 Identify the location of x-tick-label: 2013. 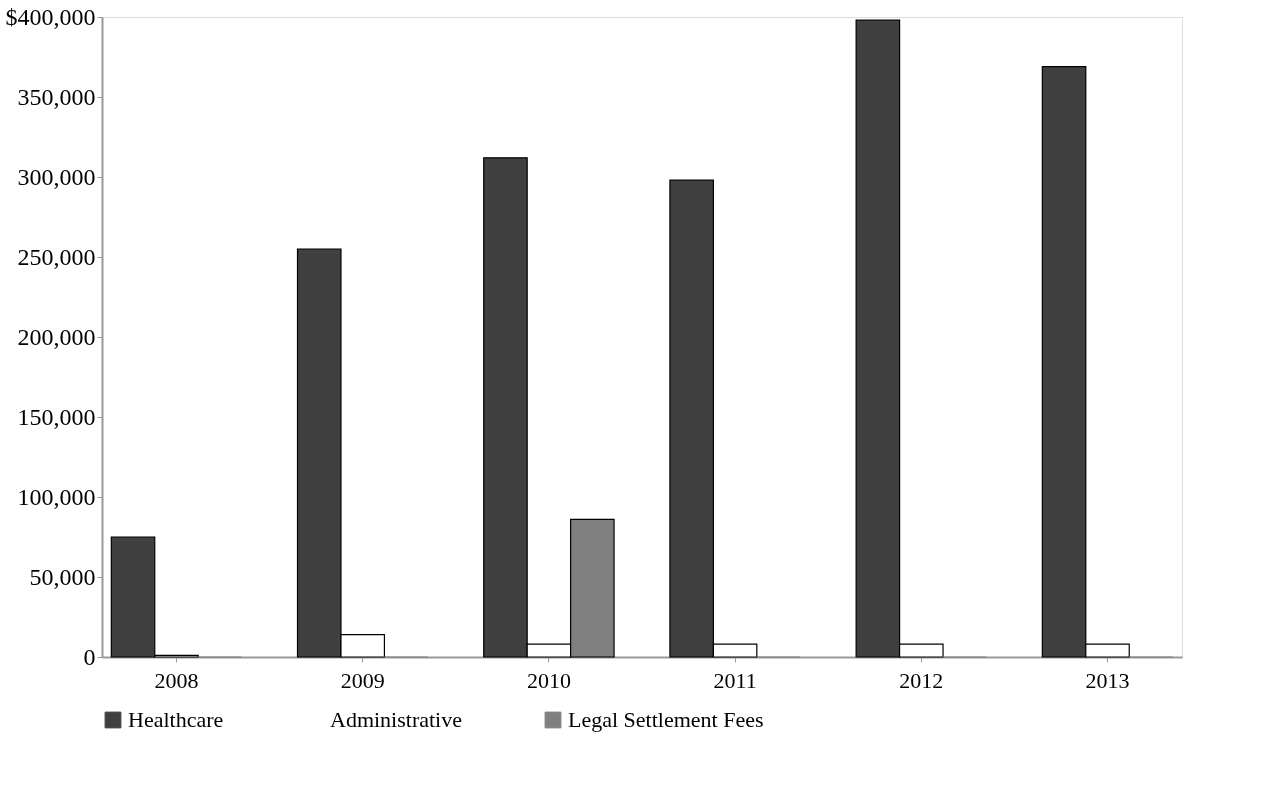
(1107, 680).